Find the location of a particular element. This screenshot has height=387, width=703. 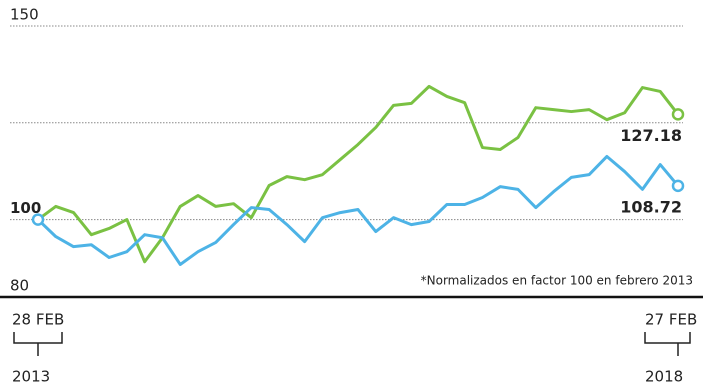

y-tick-label: 150 is located at coordinates (24, 15).